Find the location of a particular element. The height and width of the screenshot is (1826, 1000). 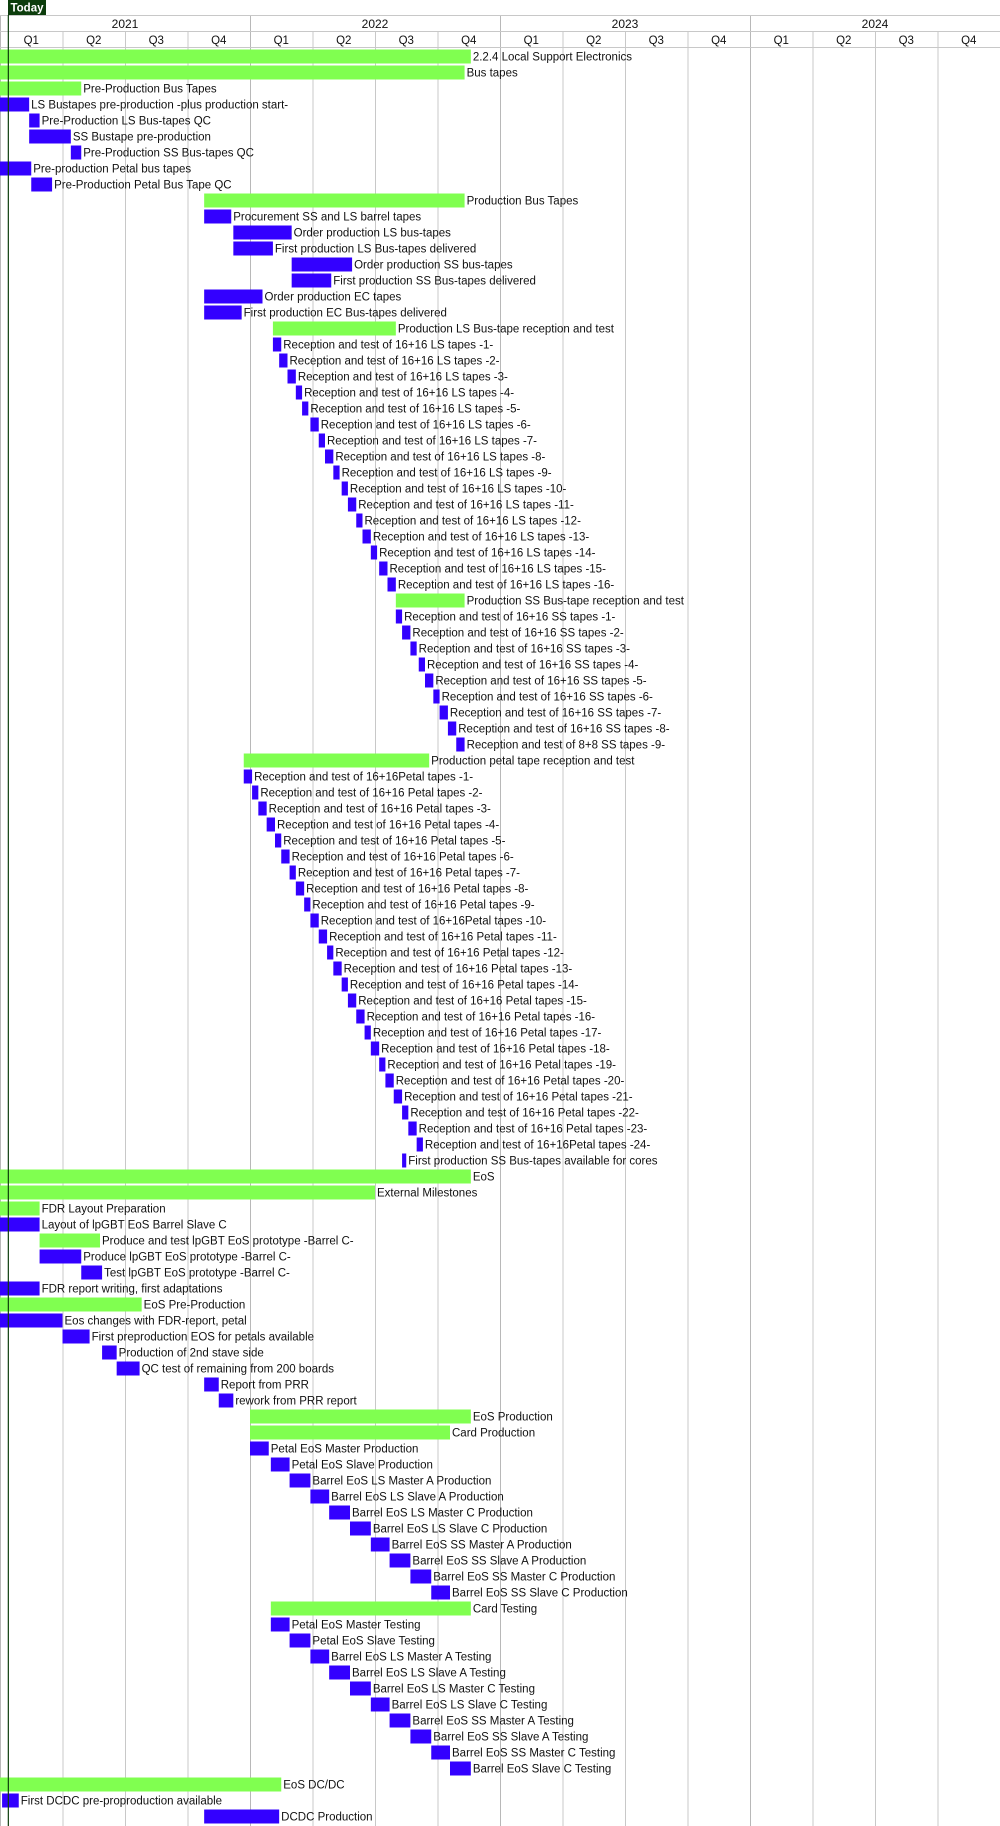

today-marker: Today is located at coordinates (26, 913).